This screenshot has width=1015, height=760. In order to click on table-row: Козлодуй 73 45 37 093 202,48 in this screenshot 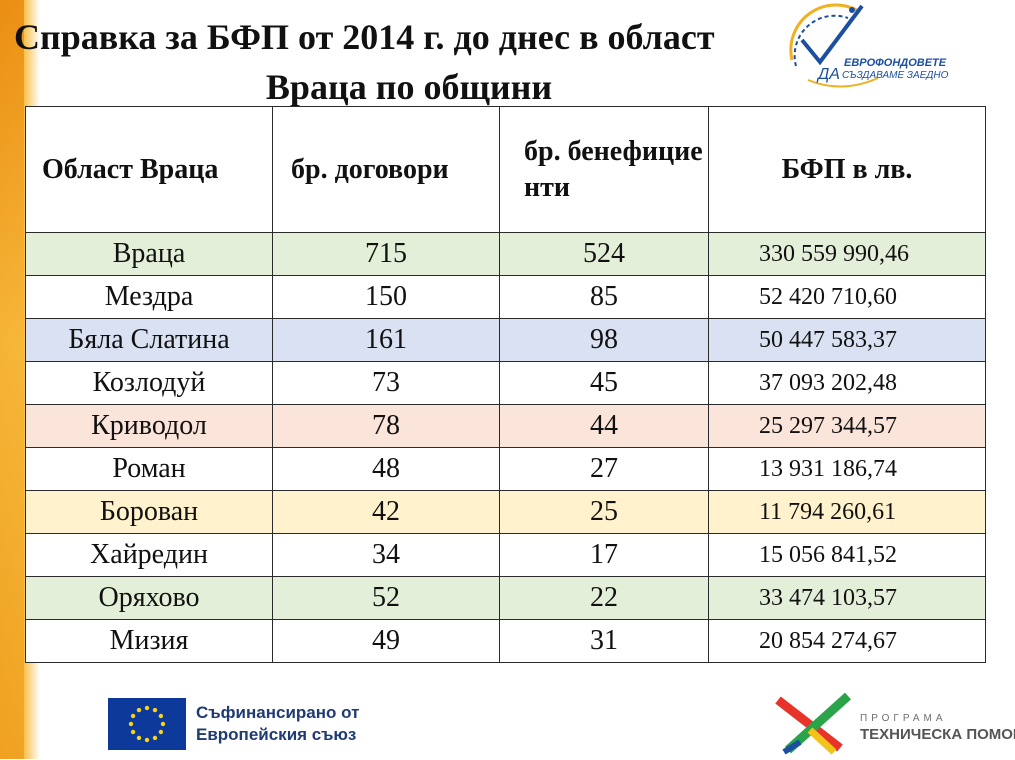, I will do `click(505, 383)`.